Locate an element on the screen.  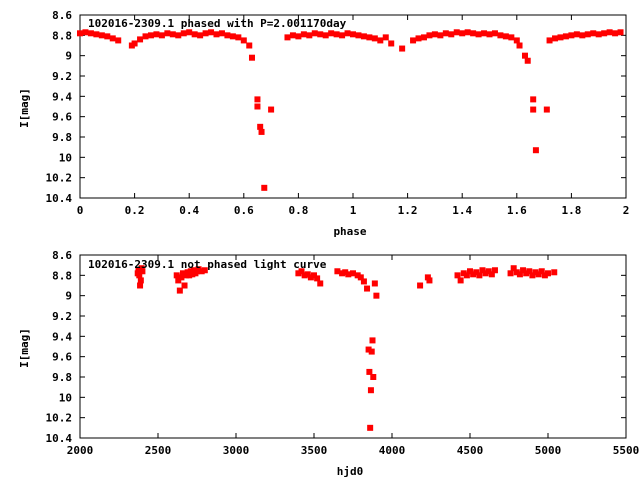
y-tick-label: 9.8 is located at coordinates (62, 137).